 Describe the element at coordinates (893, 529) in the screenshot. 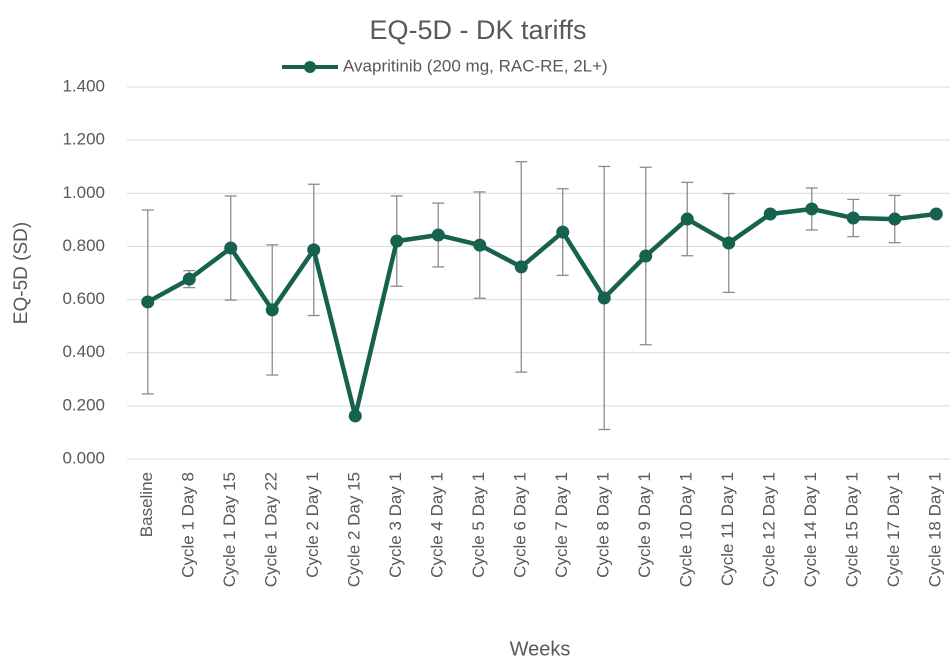

I see `x-tick-label: Cycle 17 Day 1` at that location.